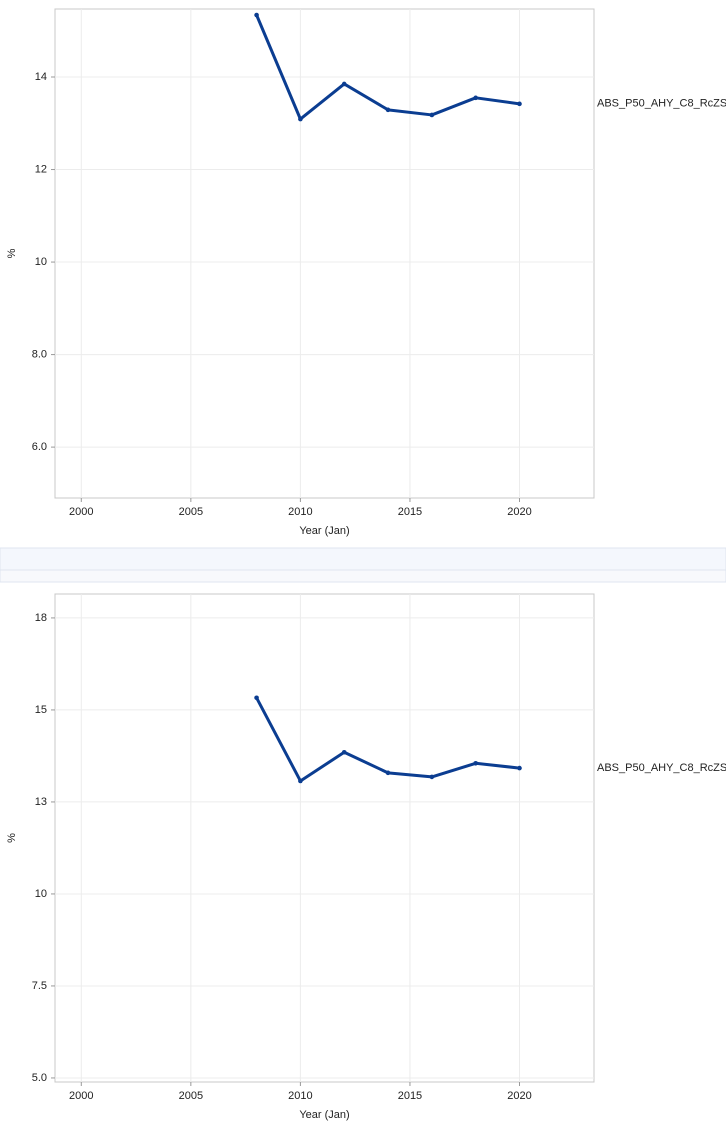 The width and height of the screenshot is (726, 1125). I want to click on y-tick-label: 7.5, so click(39, 986).